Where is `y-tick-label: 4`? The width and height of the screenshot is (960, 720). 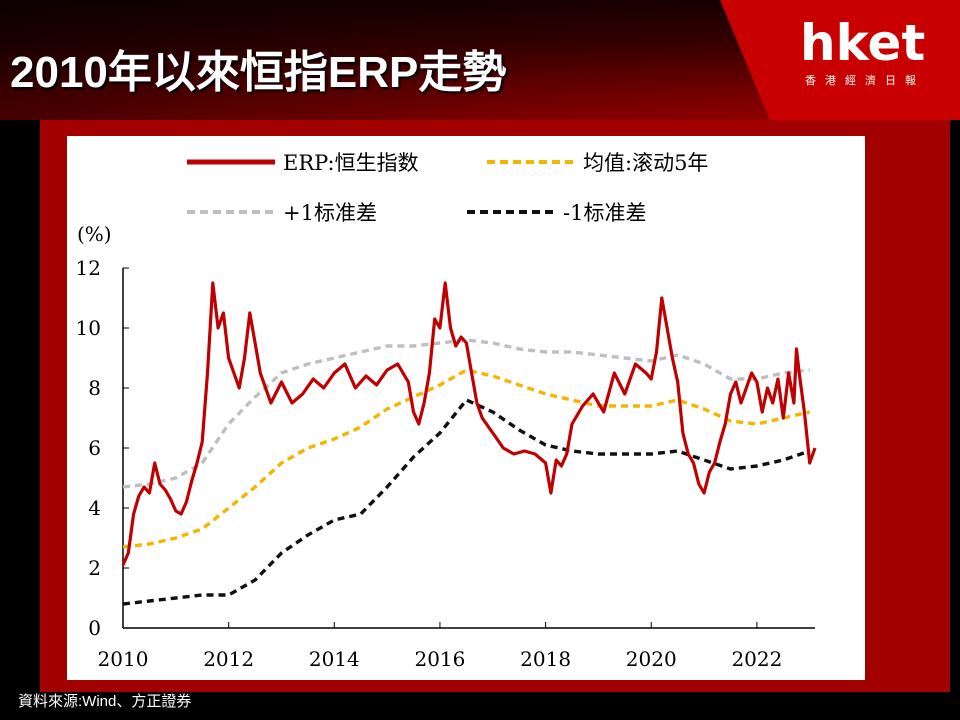 y-tick-label: 4 is located at coordinates (94, 508).